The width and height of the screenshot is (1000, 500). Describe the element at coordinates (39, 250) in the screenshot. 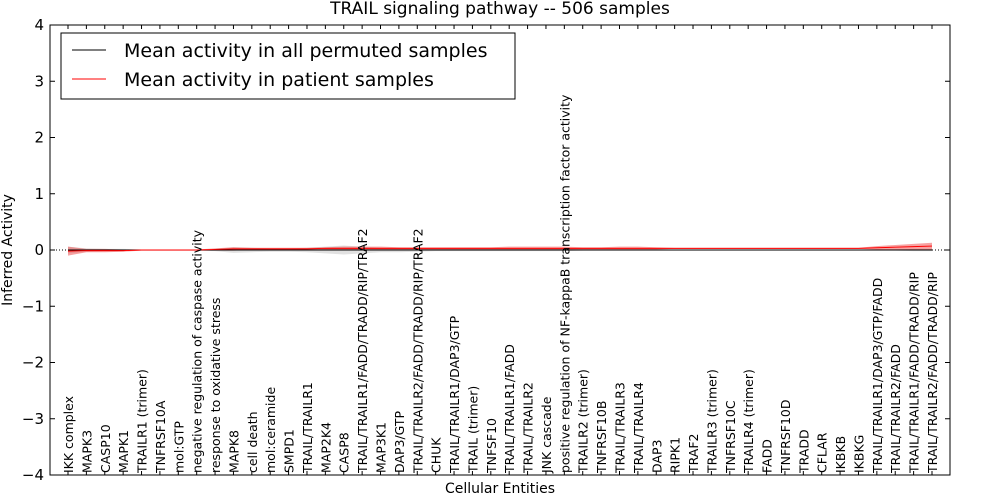

I see `y-tick-label: 0` at that location.